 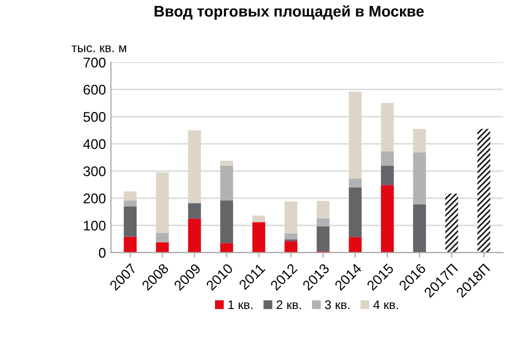 What do you see at coordinates (99, 48) in the screenshot?
I see `y-axis-title: тыс. кв. м` at bounding box center [99, 48].